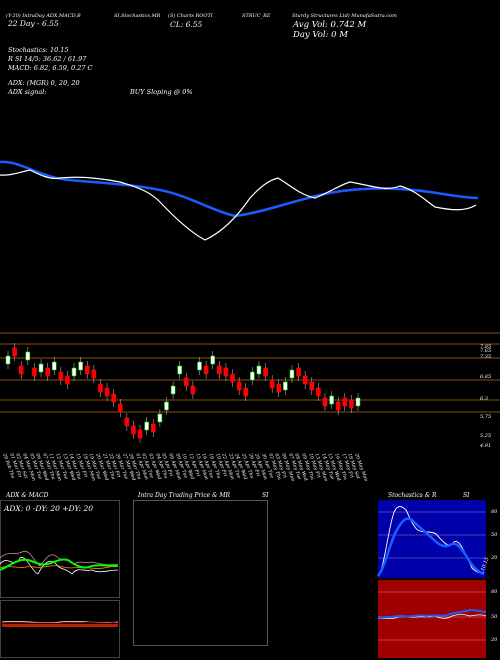  What do you see at coordinates (307, 467) in the screenshot?
I see `date-label: 09 May Thu` at bounding box center [307, 467].